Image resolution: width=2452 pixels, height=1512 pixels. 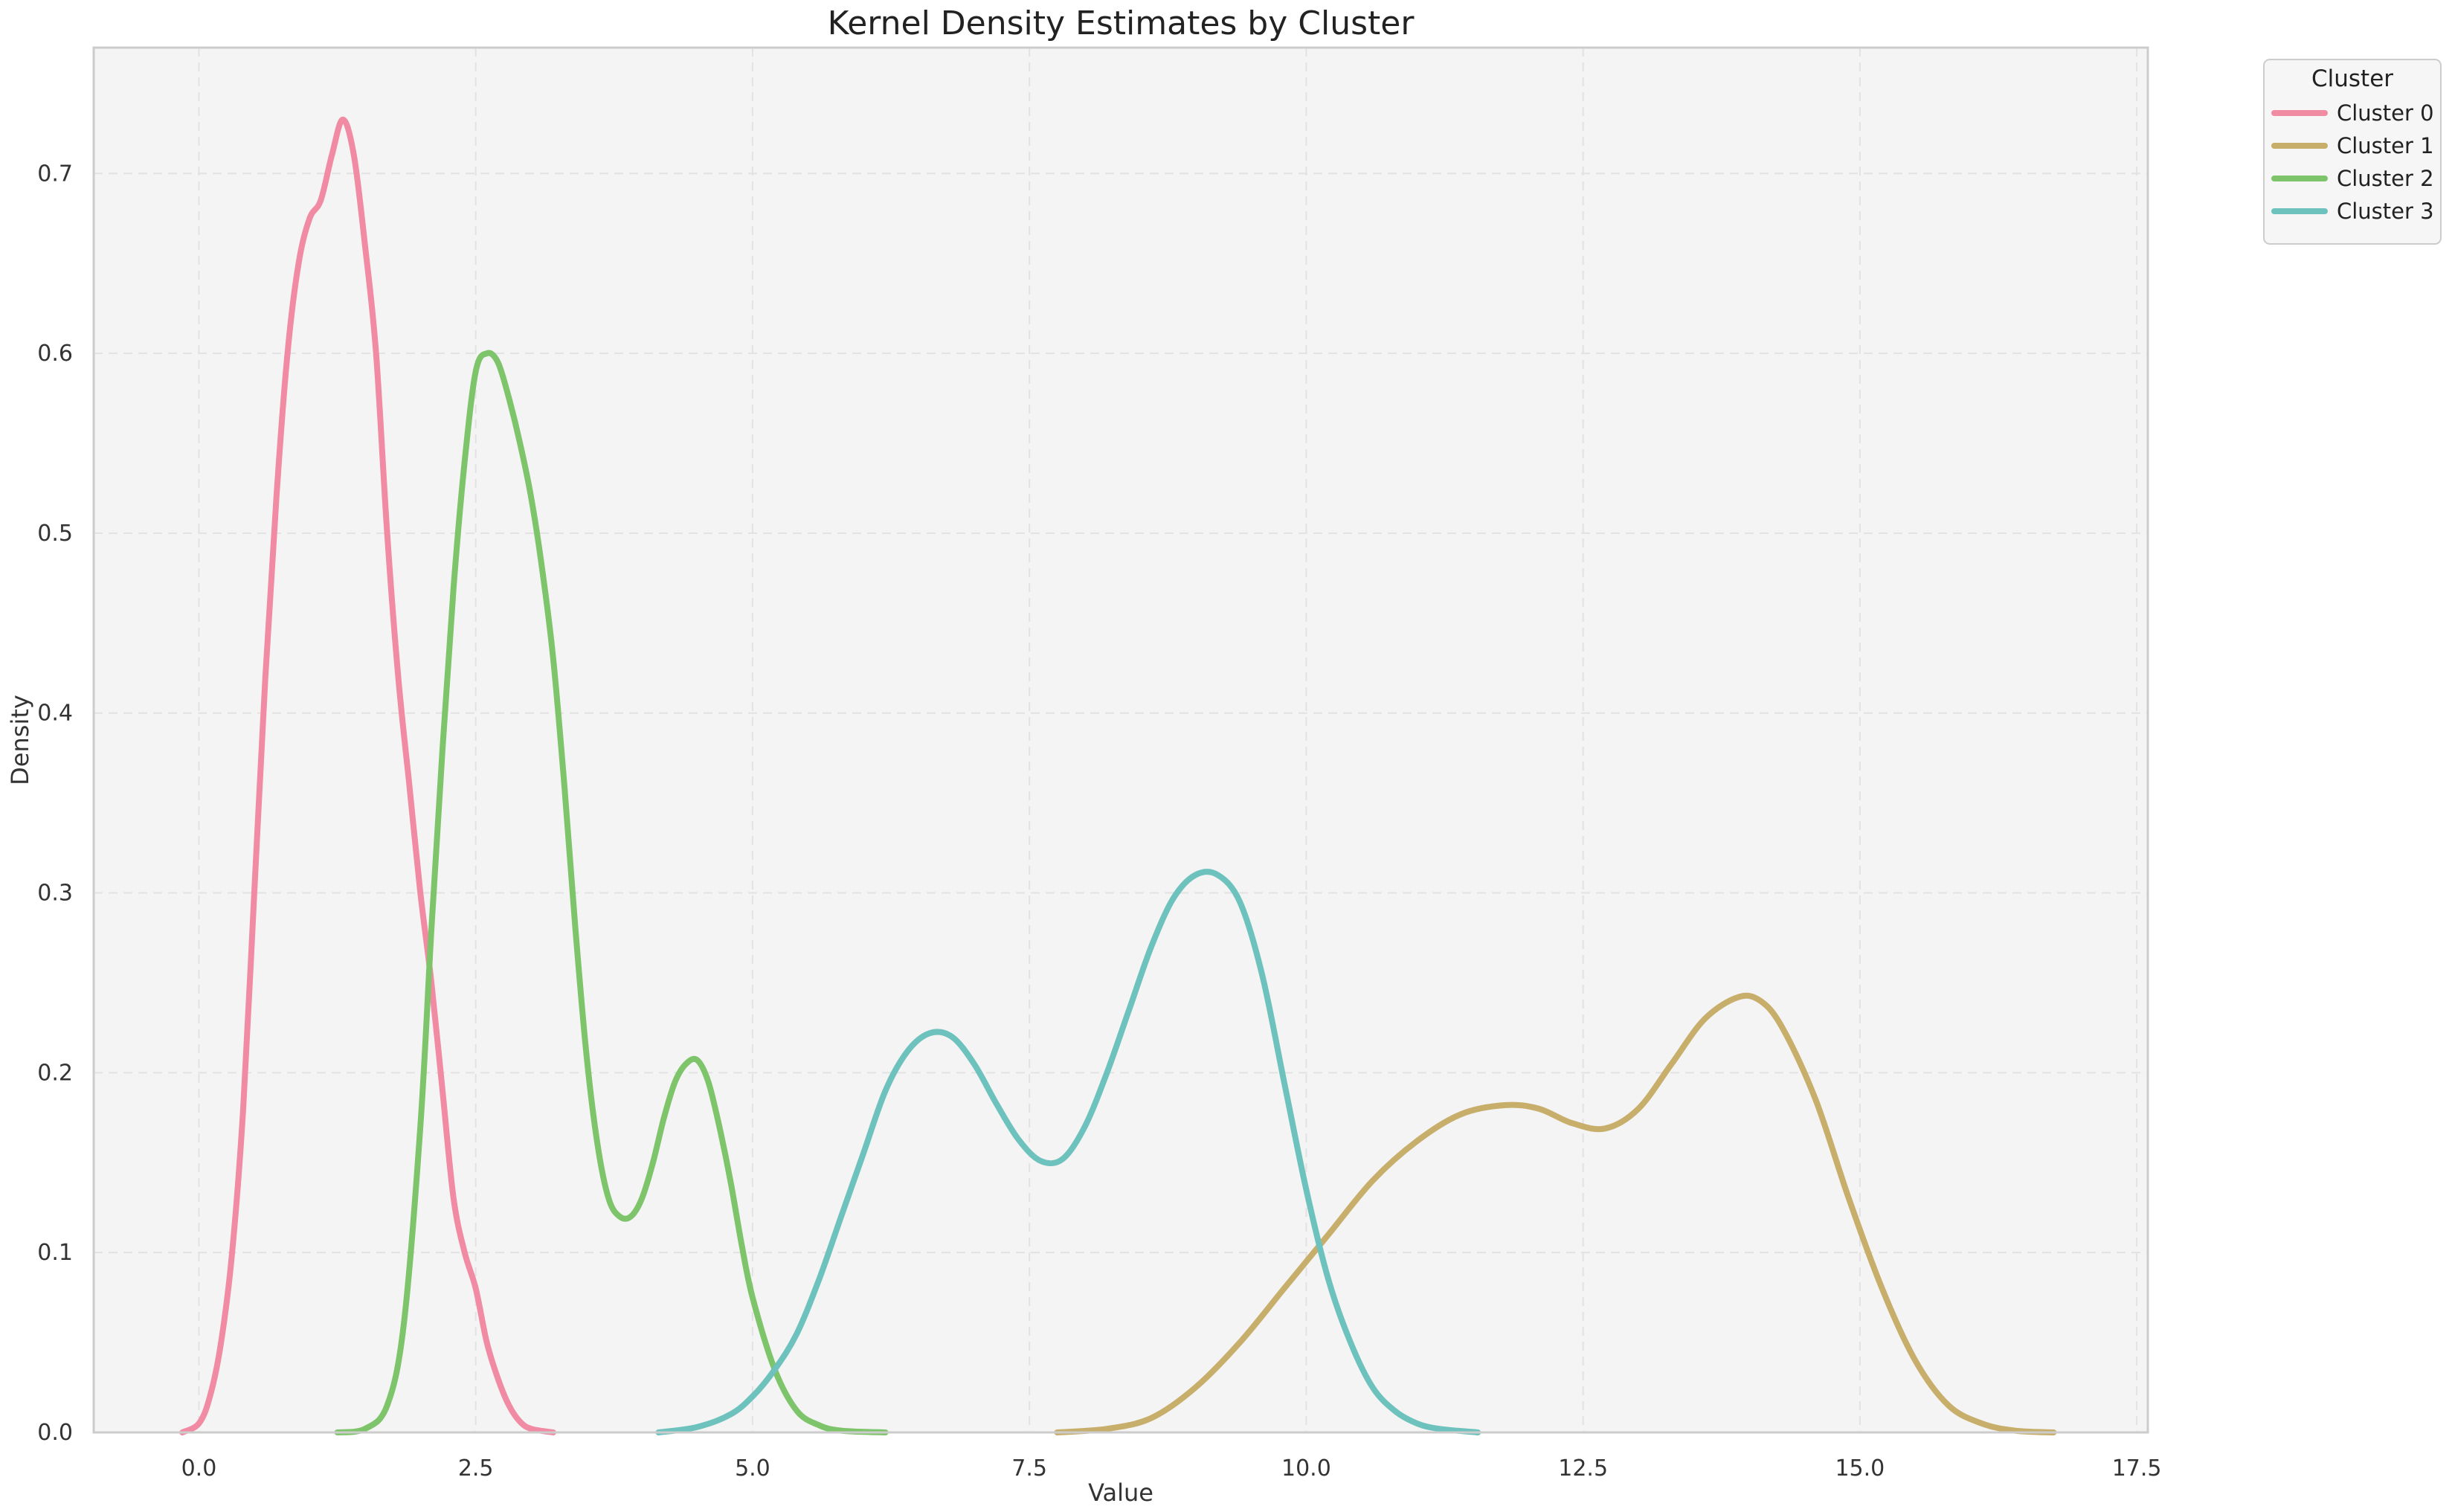 I want to click on legend-label: Cluster 3, so click(x=2386, y=211).